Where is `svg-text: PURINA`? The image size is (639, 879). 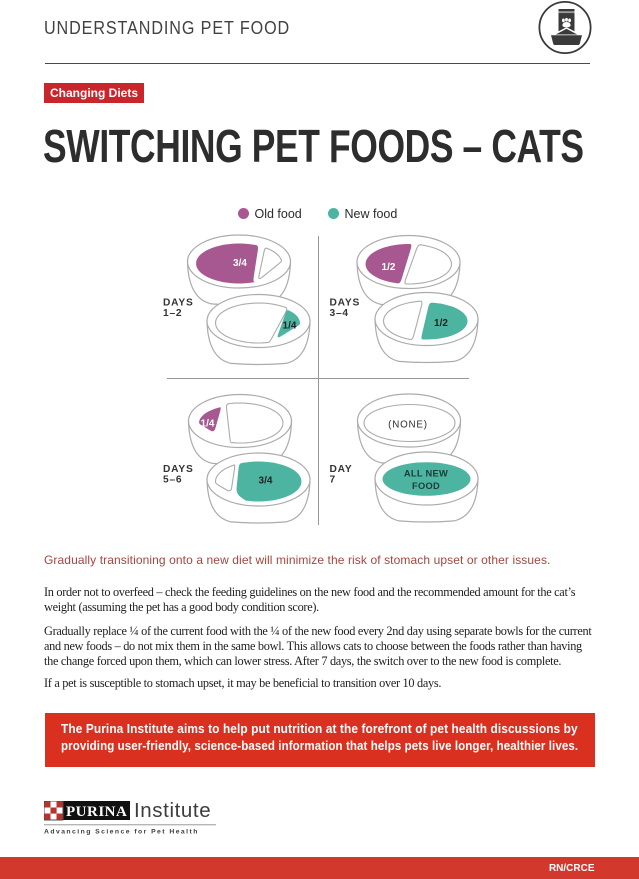 svg-text: PURINA is located at coordinates (96, 812).